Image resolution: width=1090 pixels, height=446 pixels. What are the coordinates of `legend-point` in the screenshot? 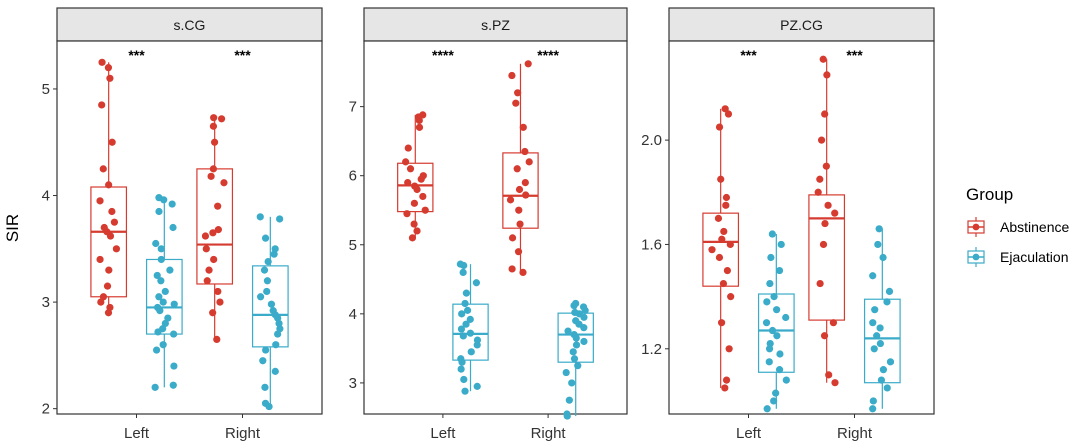 It's located at (976, 227).